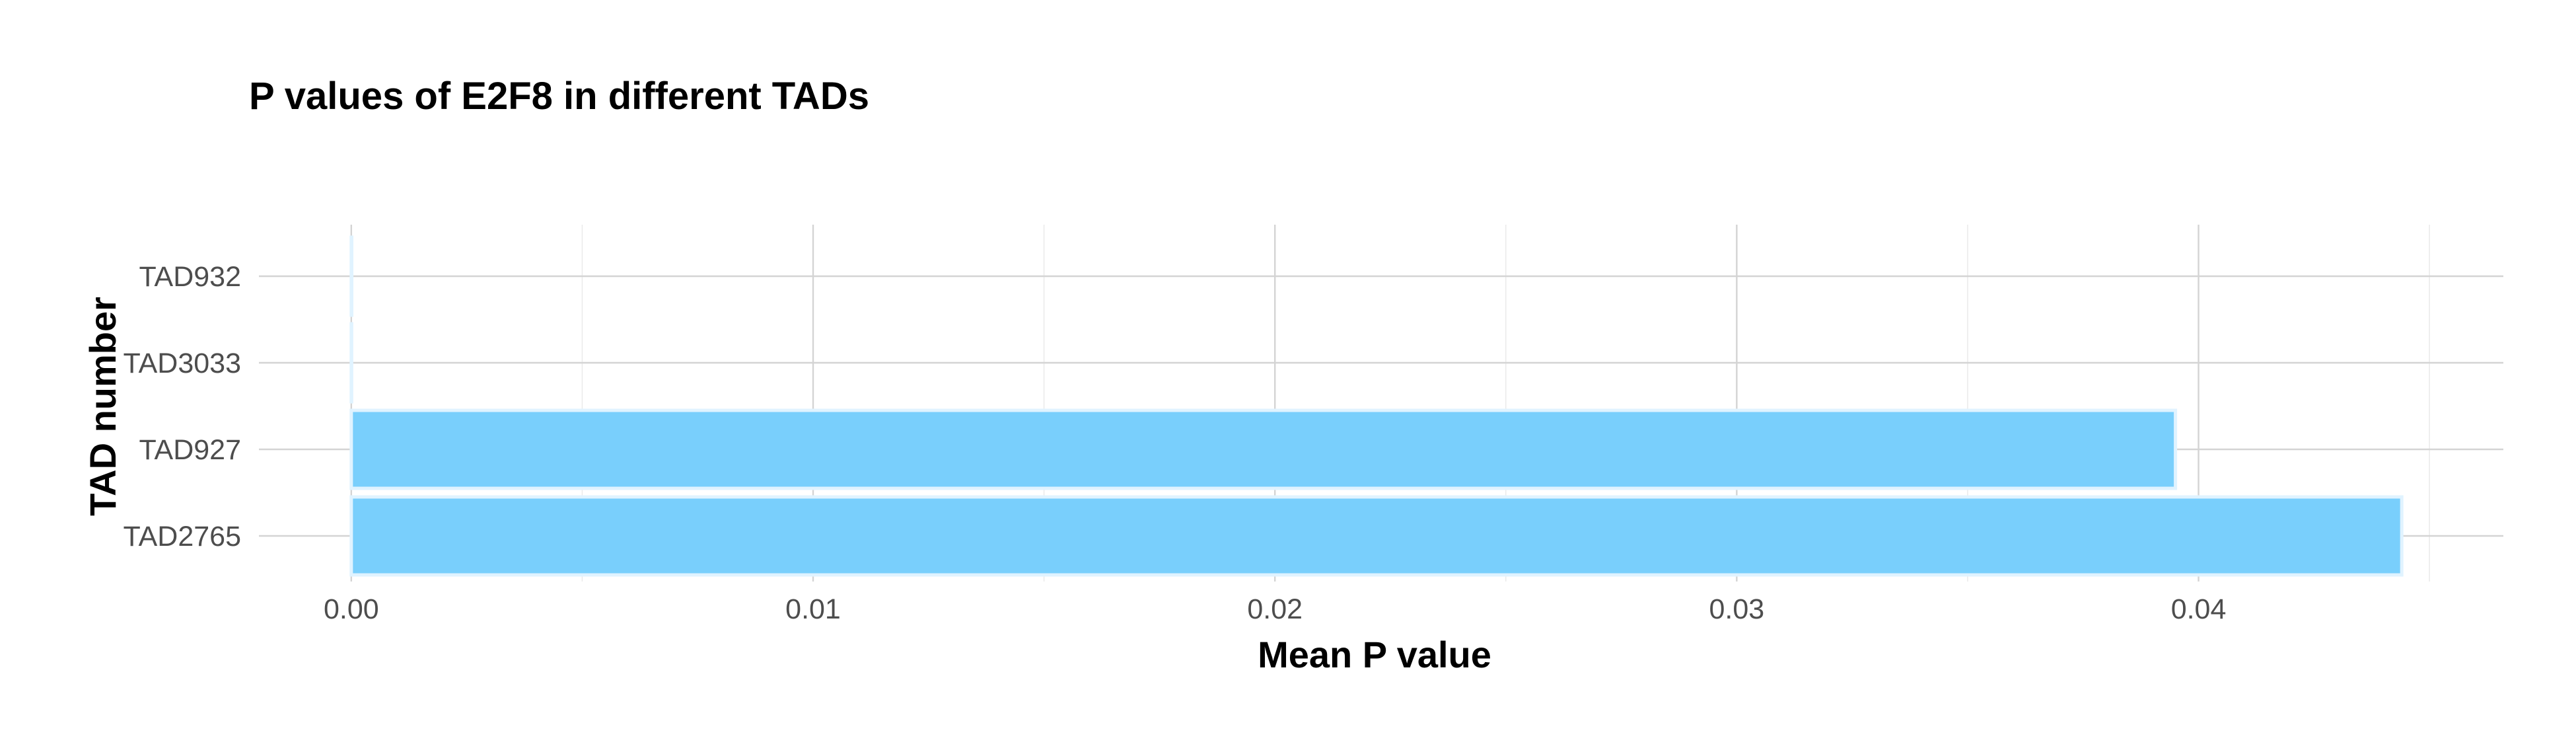 The width and height of the screenshot is (2576, 752). I want to click on x-tick-label: 0.04, so click(2199, 609).